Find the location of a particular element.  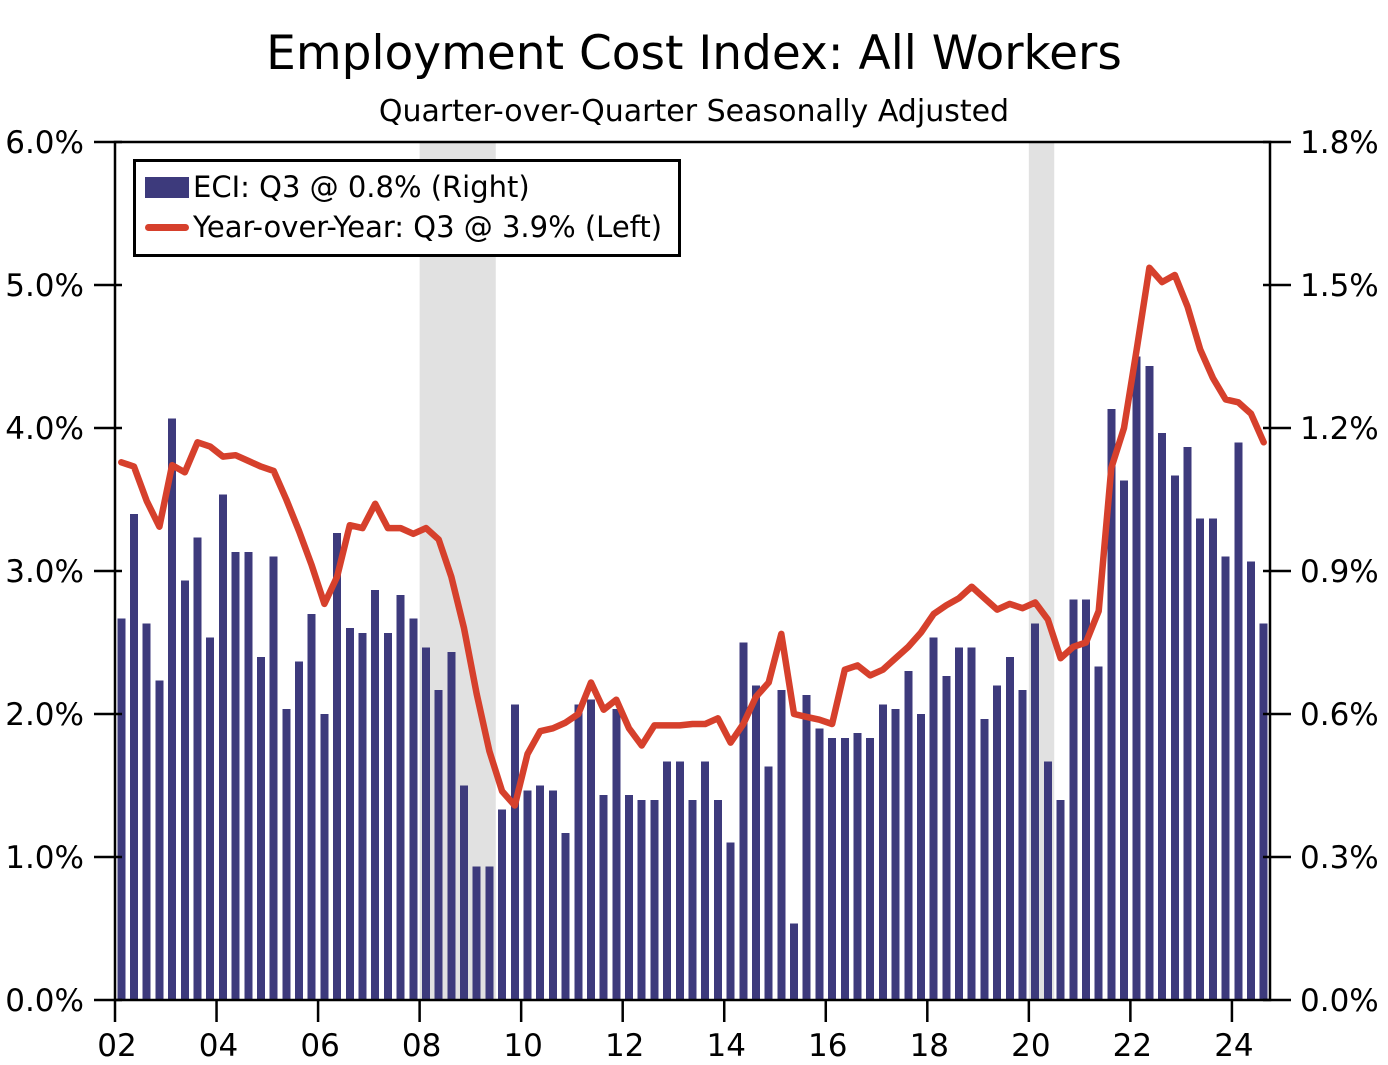

eci-bar-2002Q4 is located at coordinates (159, 840).